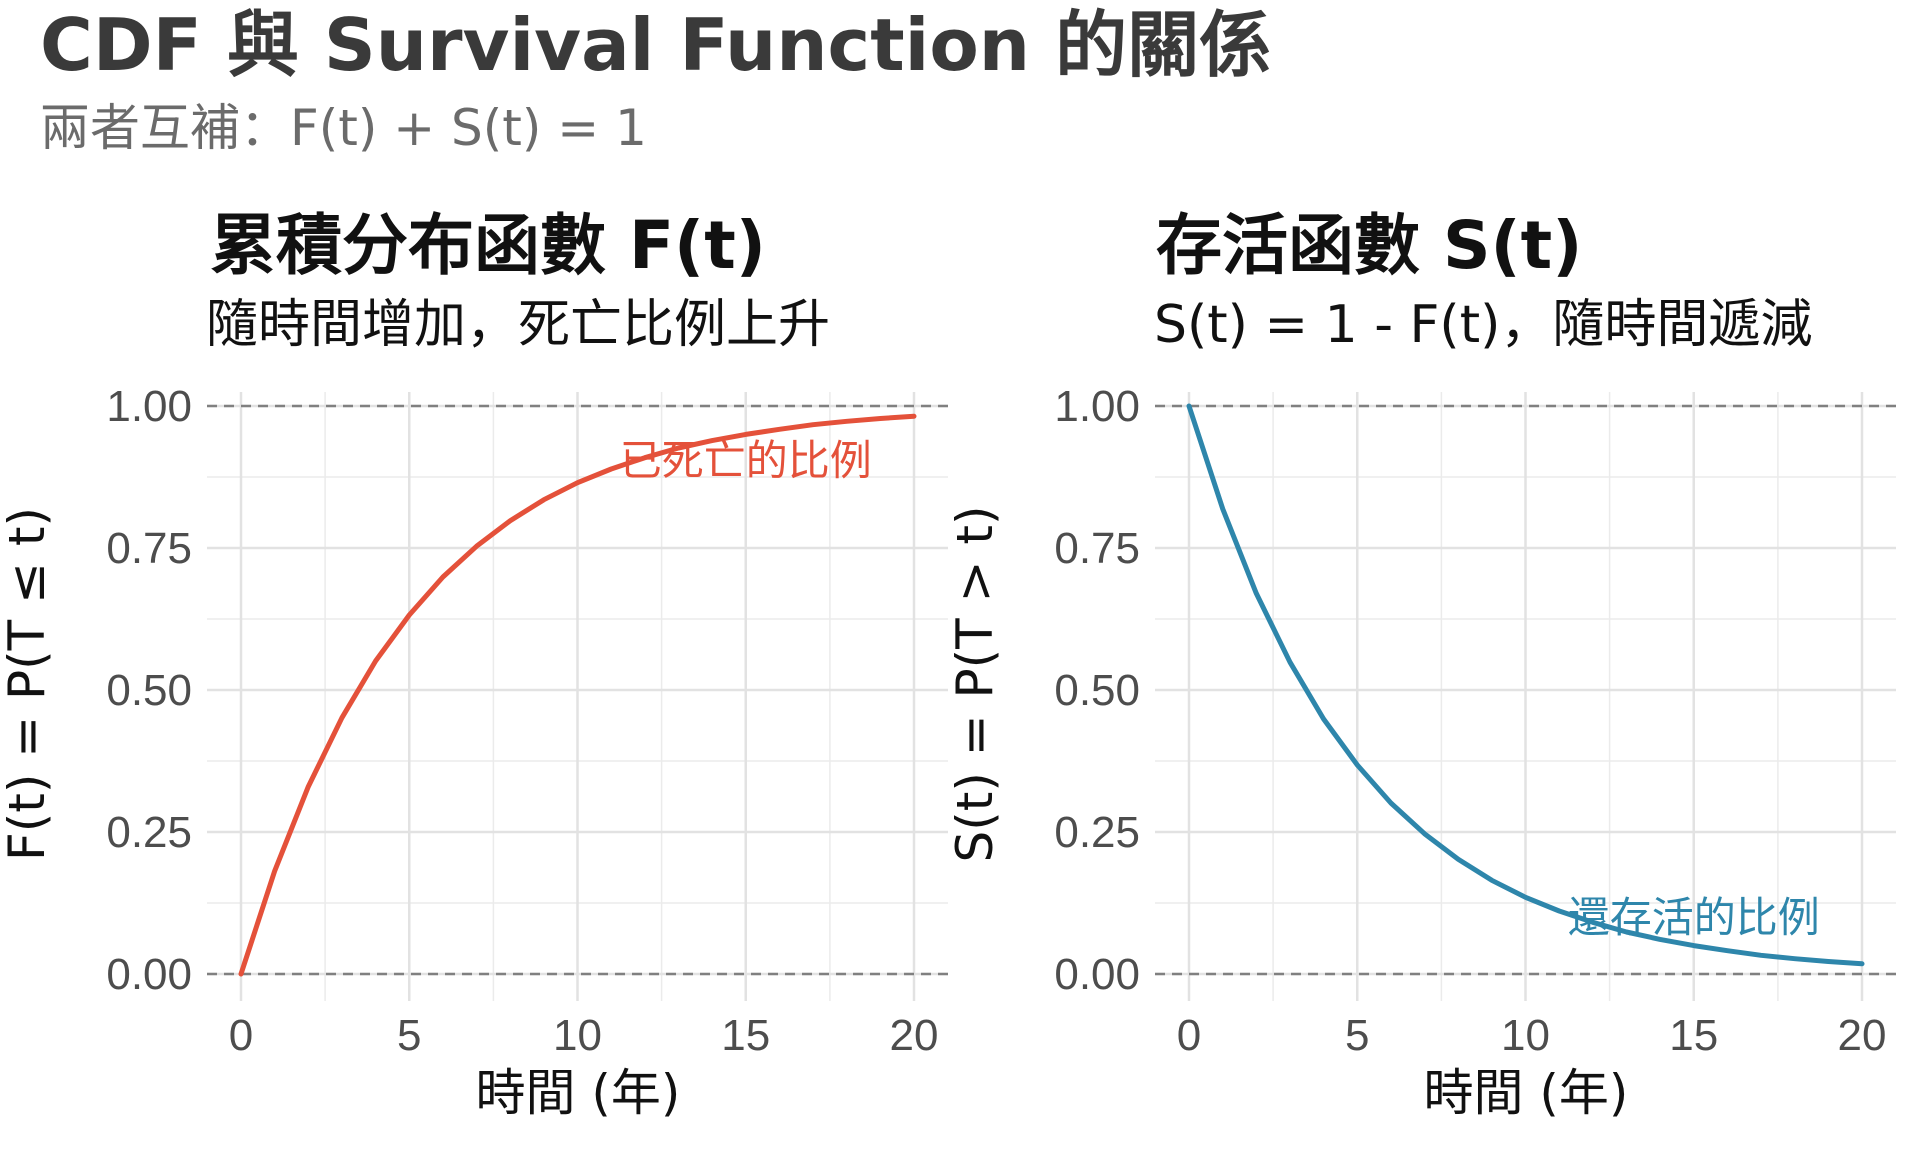  Describe the element at coordinates (488, 245) in the screenshot. I see `cdf-panel-title: 累積分布函數 F(t)` at that location.